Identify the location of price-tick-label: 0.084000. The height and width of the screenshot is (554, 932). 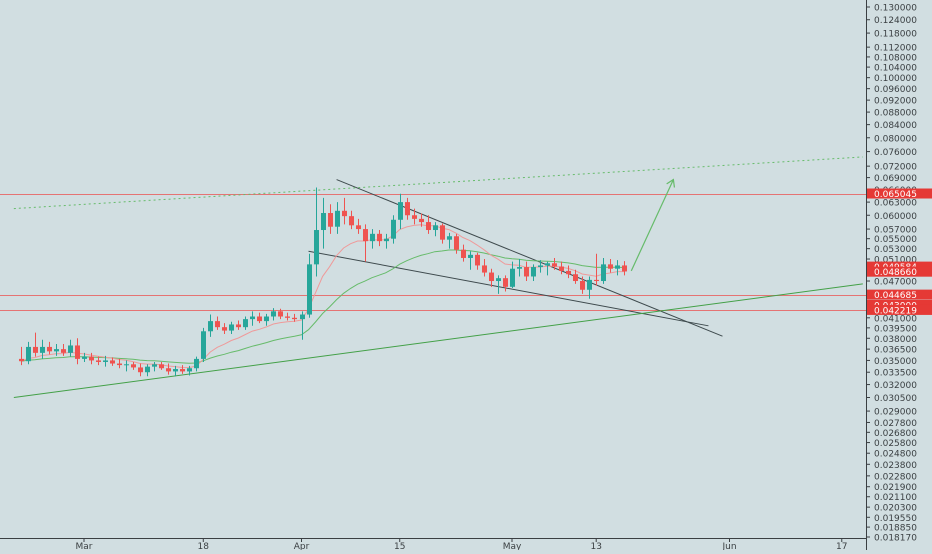
(895, 126).